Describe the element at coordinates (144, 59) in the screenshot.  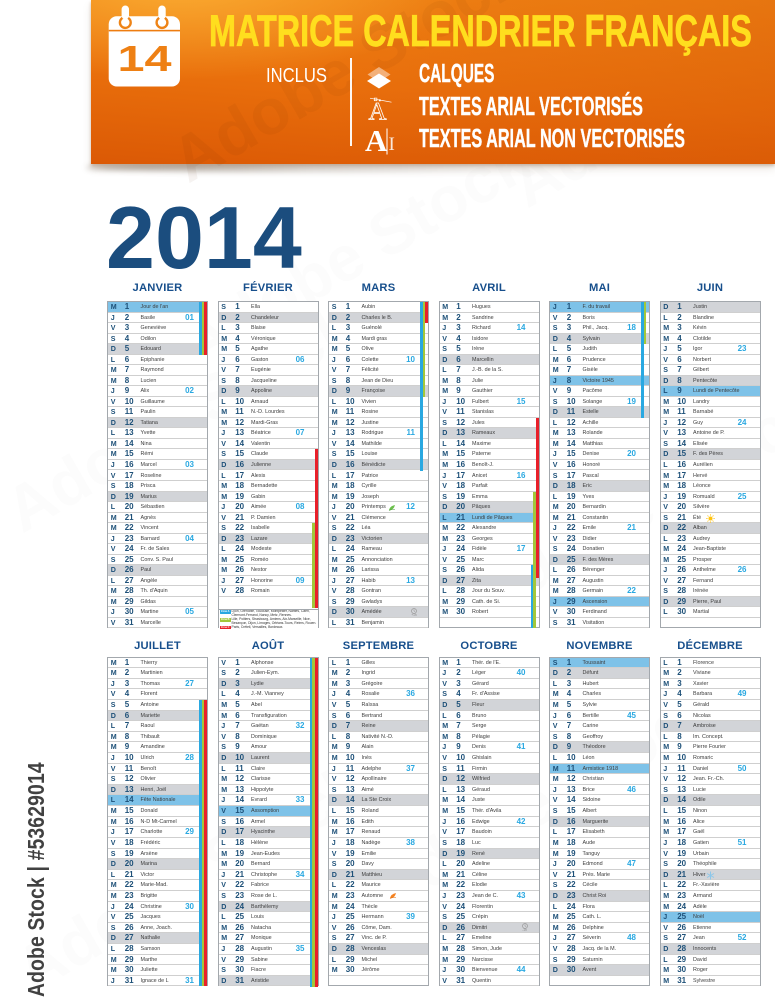
I see `svg-text: 14` at that location.